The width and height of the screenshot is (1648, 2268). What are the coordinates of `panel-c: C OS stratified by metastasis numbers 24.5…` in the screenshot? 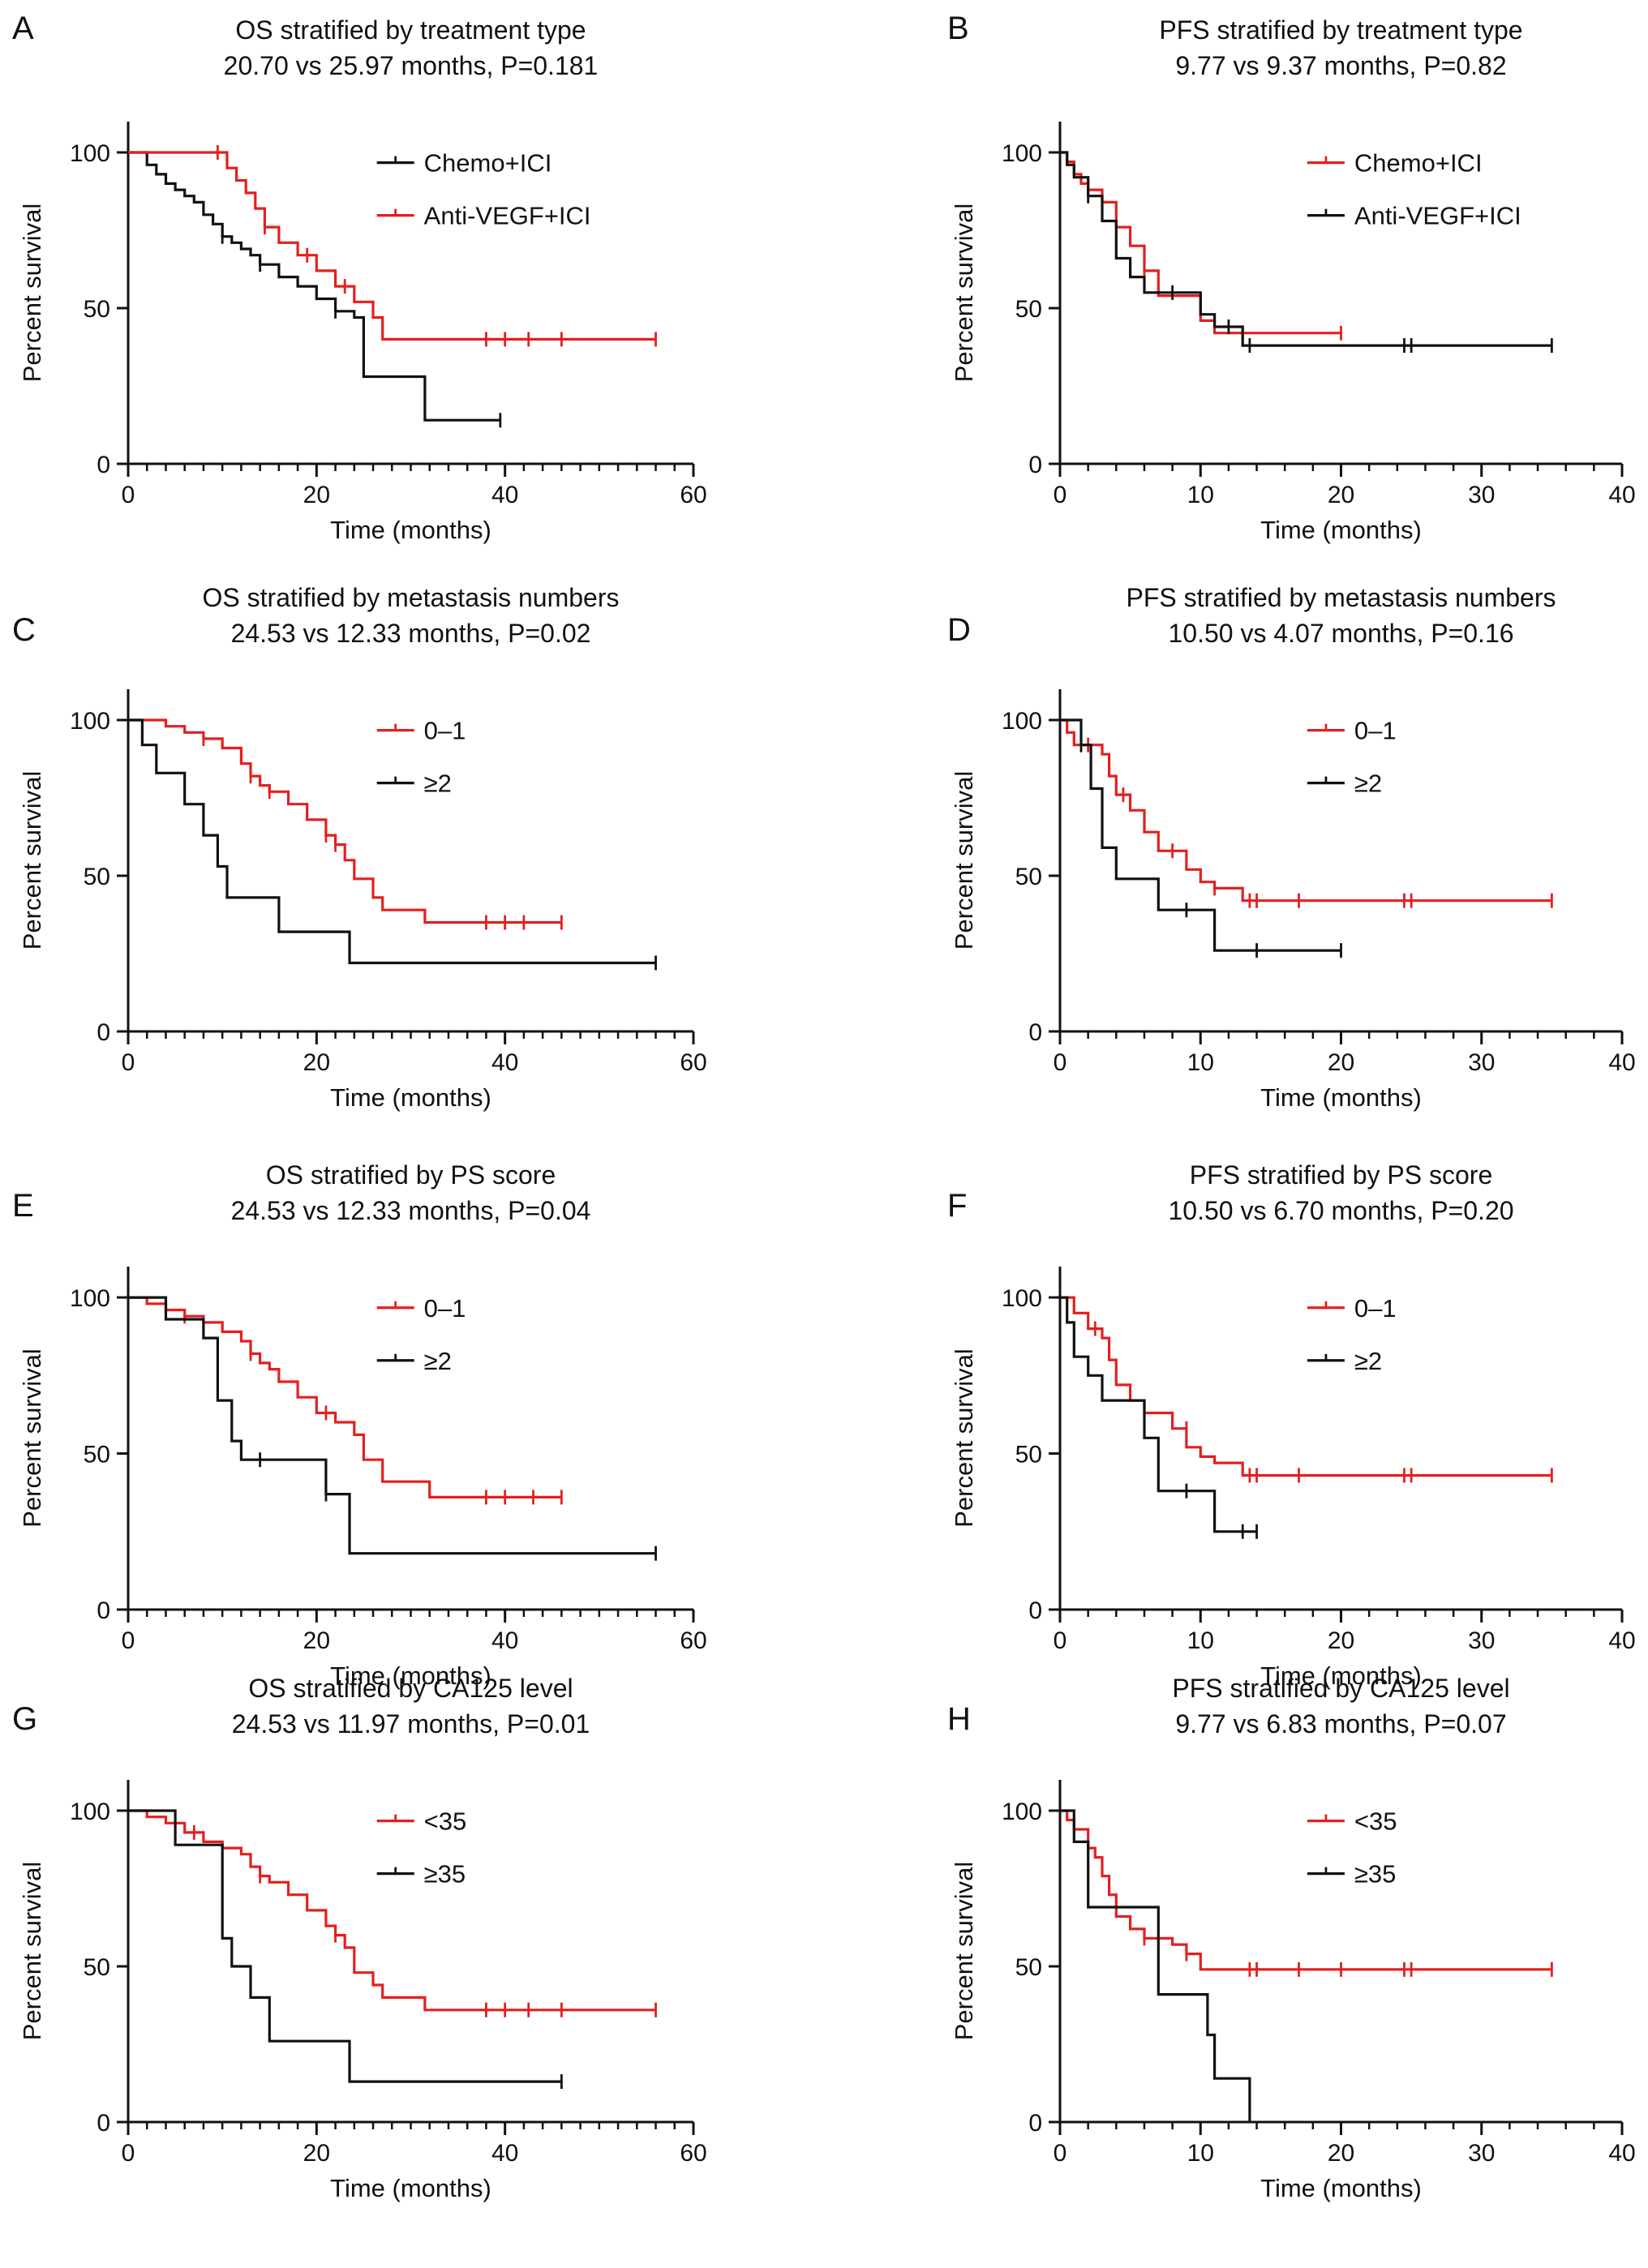 It's located at (359, 848).